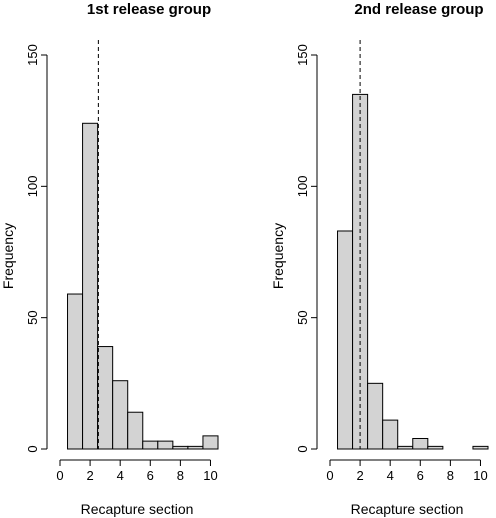  I want to click on chart-title: 2nd release group, so click(418, 9).